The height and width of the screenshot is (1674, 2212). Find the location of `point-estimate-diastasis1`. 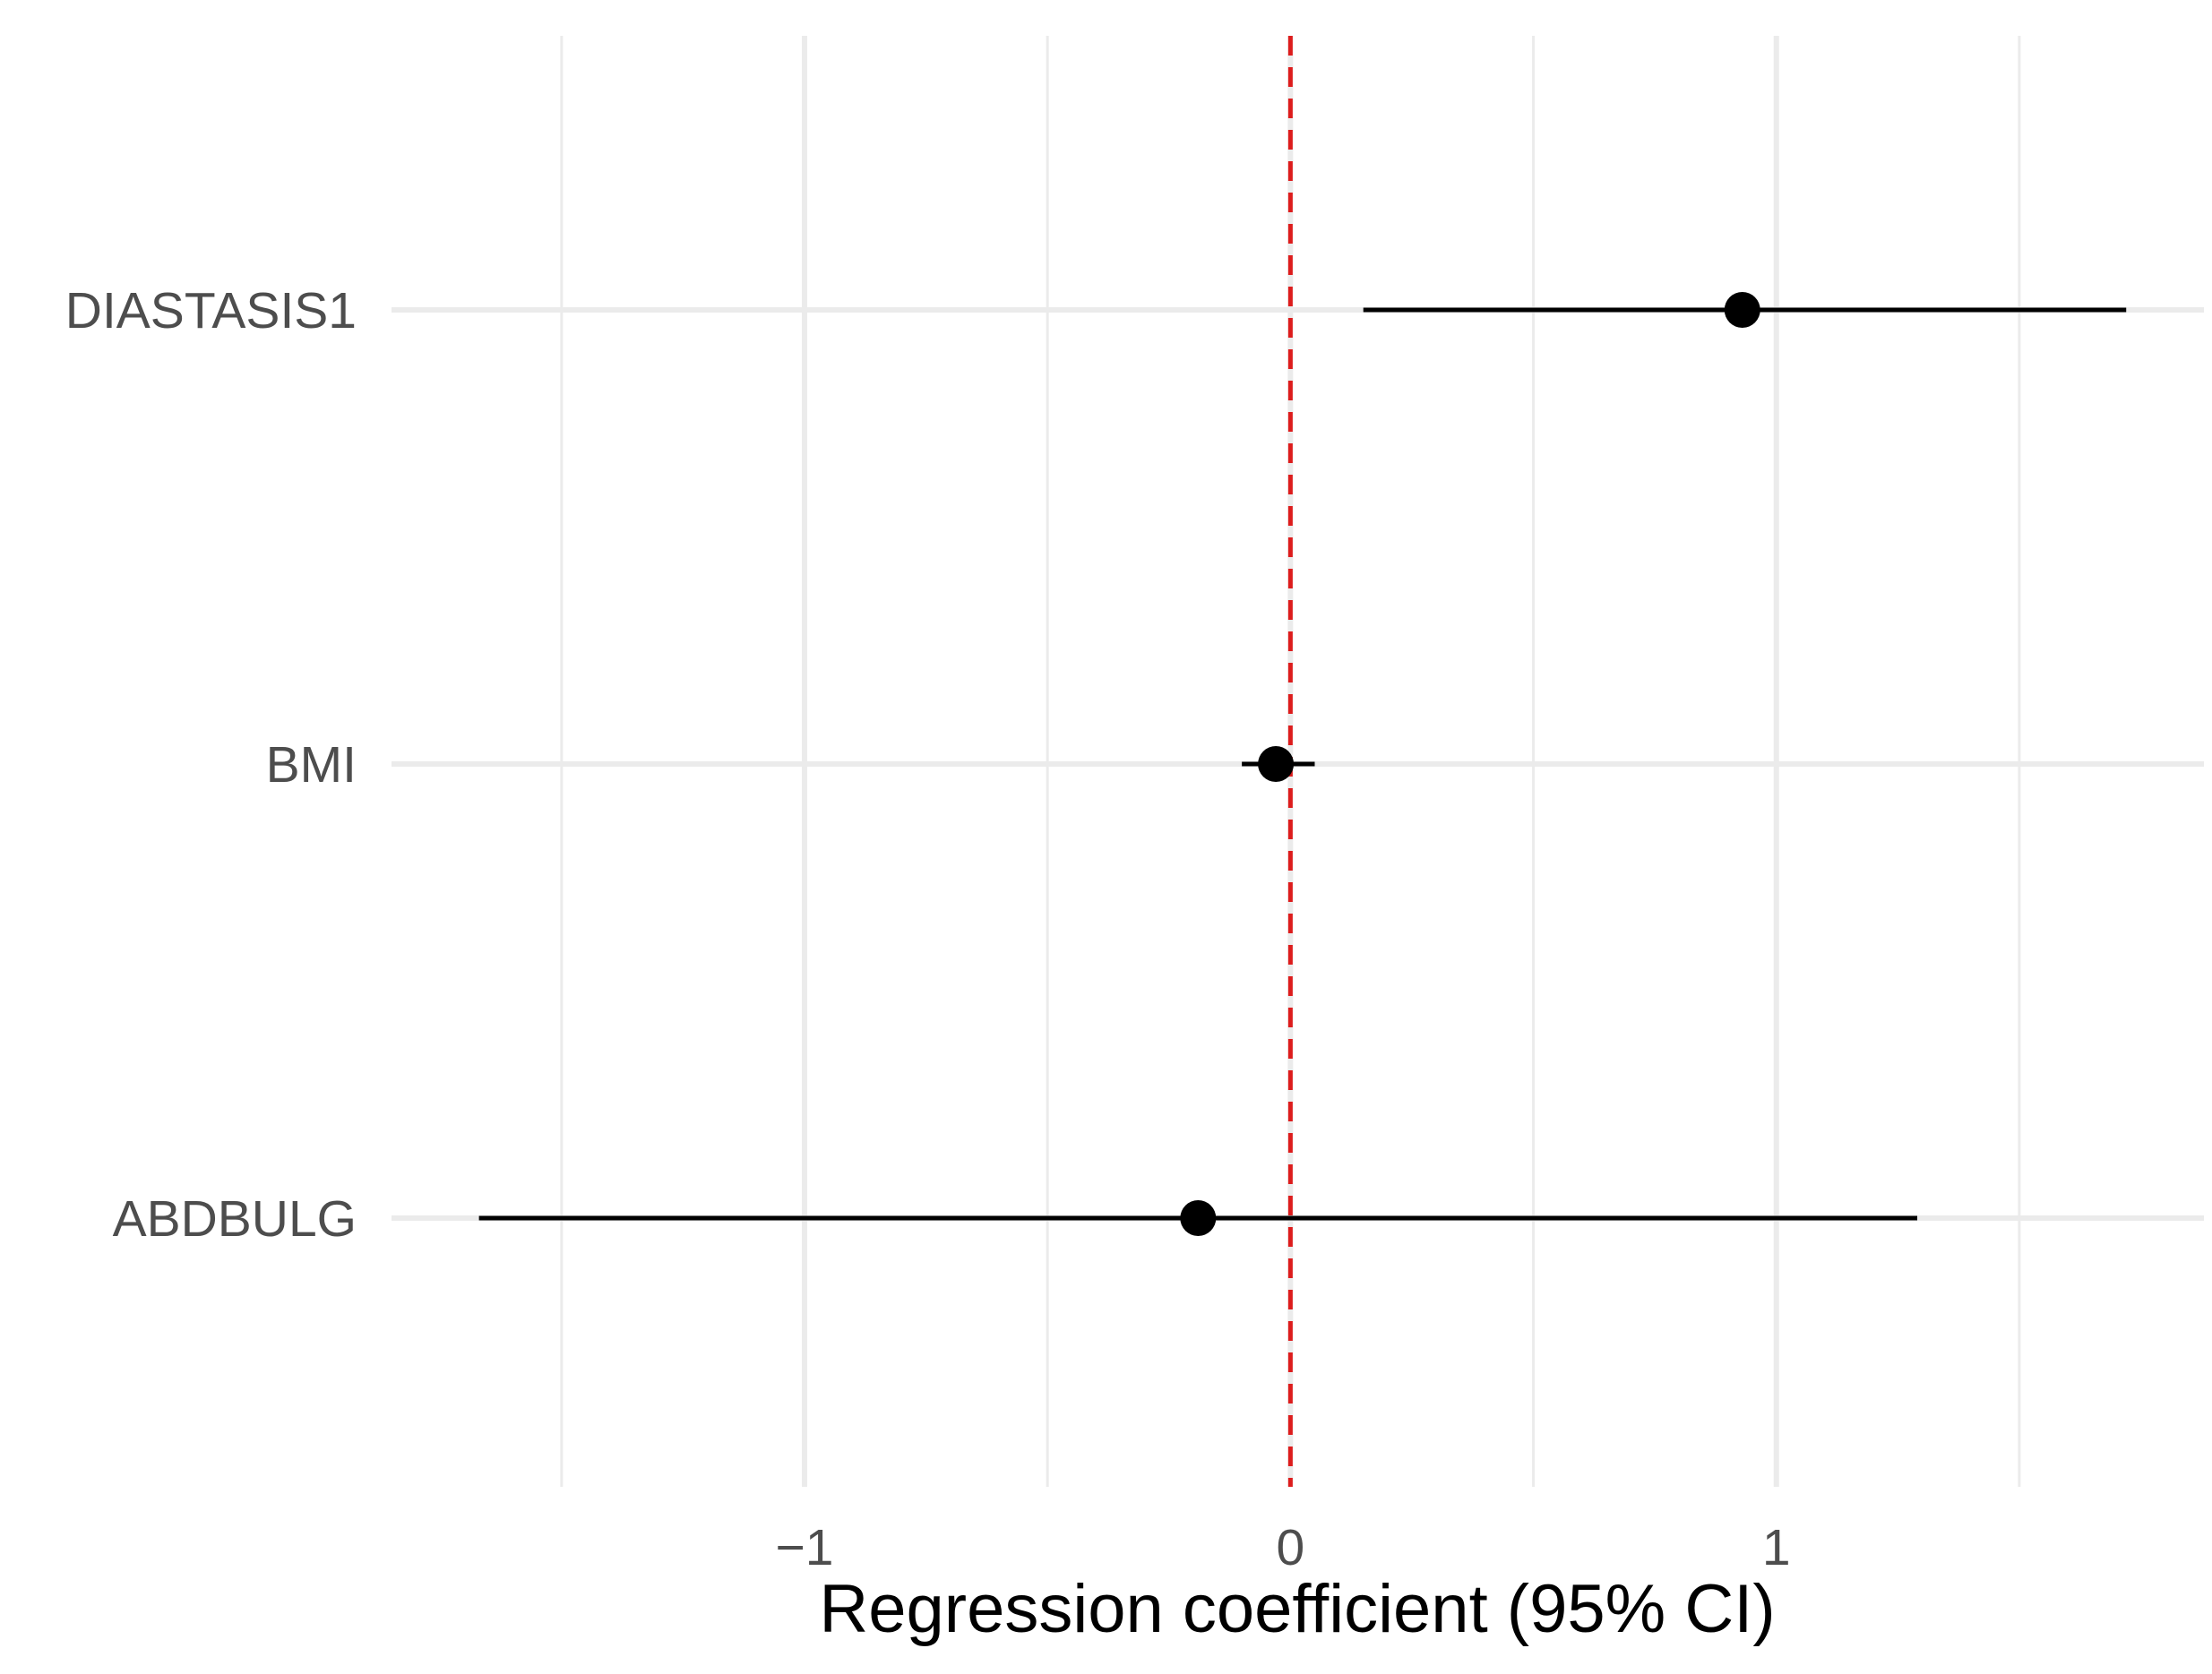

point-estimate-diastasis1 is located at coordinates (1742, 310).